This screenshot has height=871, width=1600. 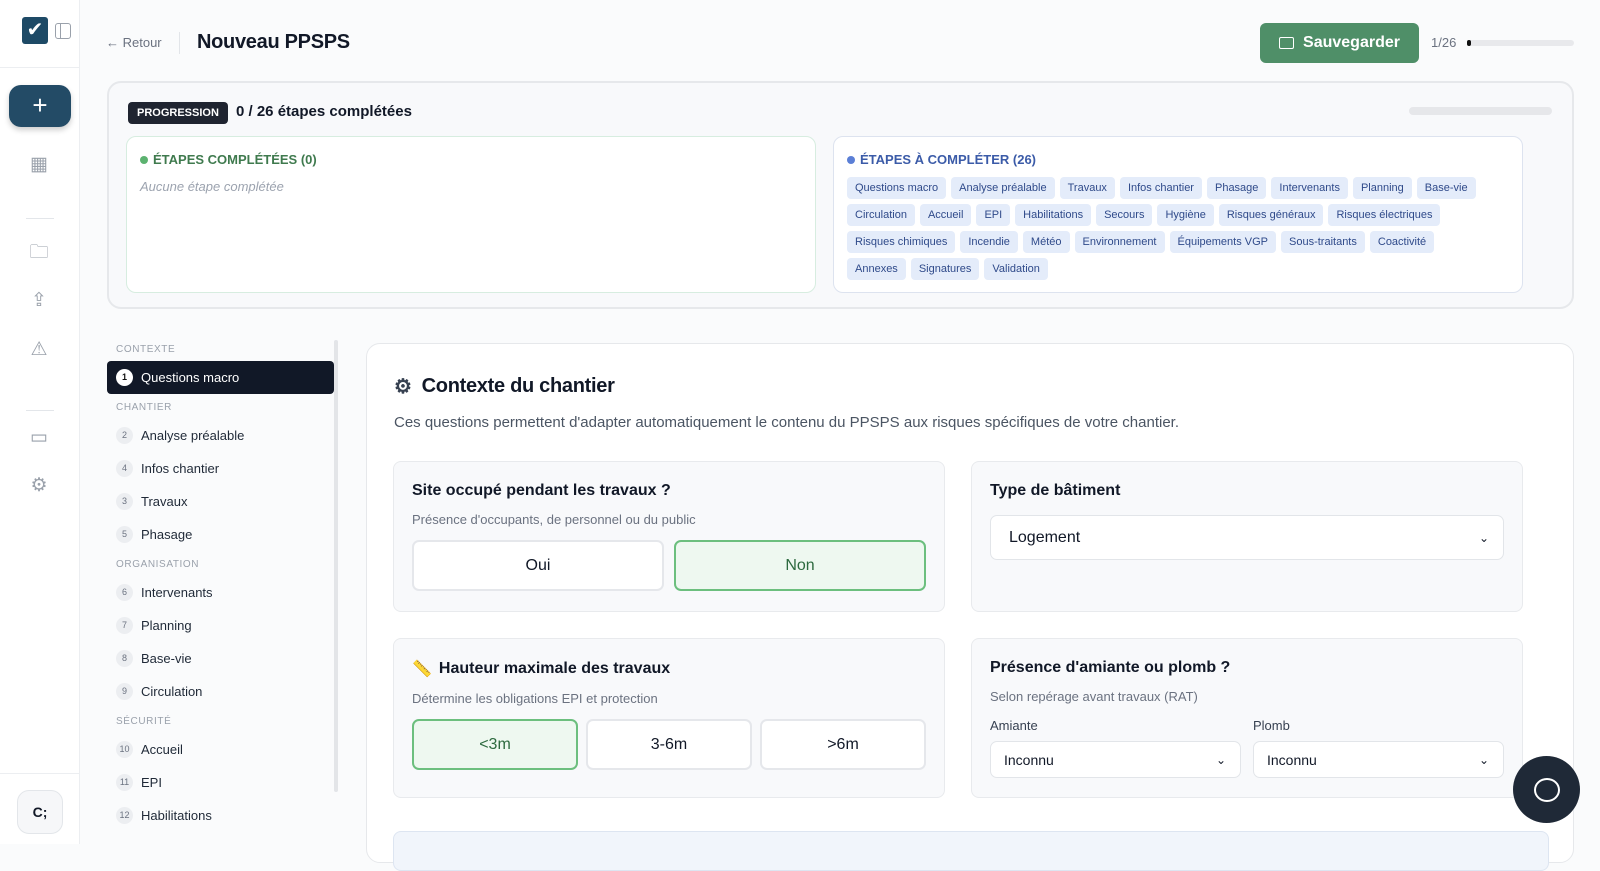 What do you see at coordinates (220, 625) in the screenshot?
I see `step-item: 7 Planning` at bounding box center [220, 625].